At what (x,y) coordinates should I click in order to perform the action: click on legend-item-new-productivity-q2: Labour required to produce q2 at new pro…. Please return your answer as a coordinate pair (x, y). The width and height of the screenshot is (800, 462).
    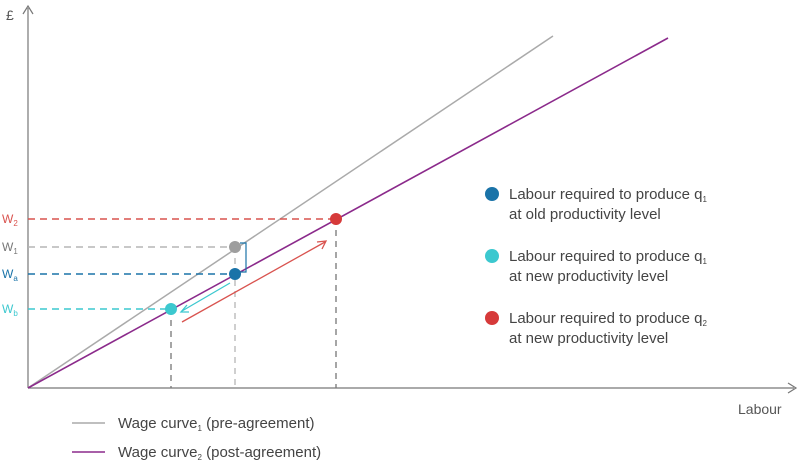
    Looking at the image, I should click on (596, 328).